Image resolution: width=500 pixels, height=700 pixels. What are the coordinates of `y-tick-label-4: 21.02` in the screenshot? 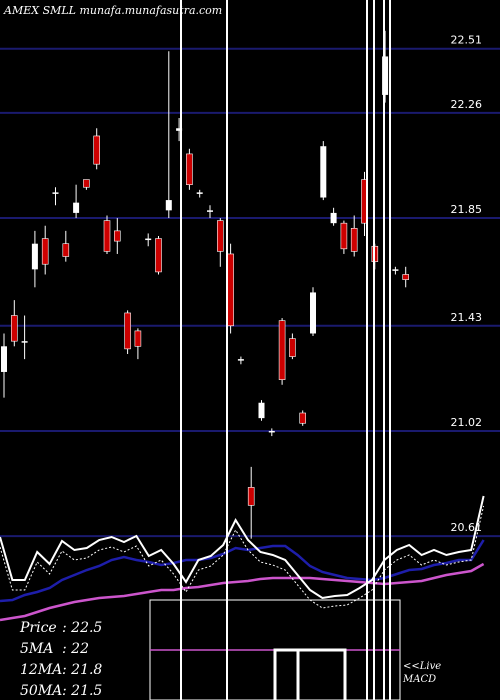 It's located at (467, 422).